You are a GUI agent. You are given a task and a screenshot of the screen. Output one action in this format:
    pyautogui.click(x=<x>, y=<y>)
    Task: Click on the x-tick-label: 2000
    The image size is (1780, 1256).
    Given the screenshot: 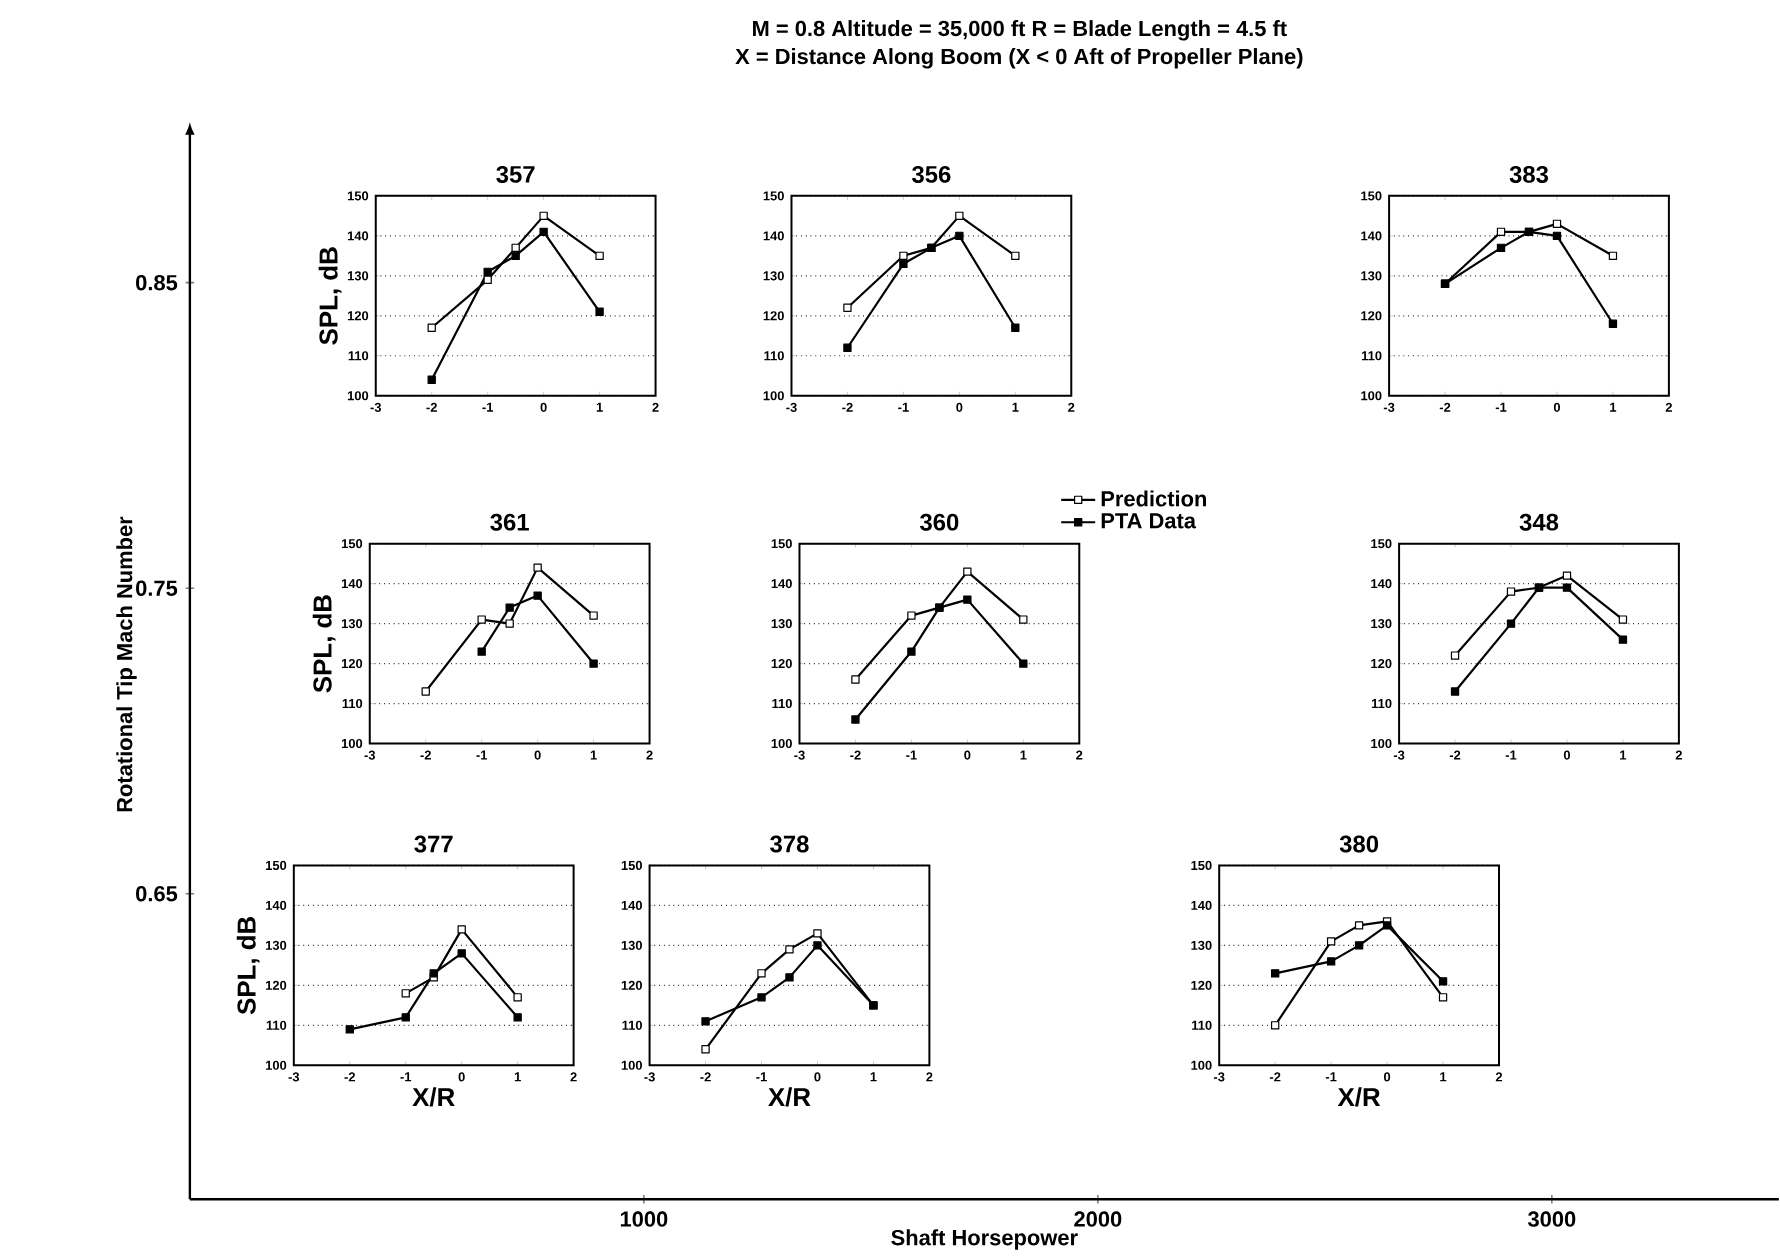 What is the action you would take?
    pyautogui.click(x=1098, y=1219)
    